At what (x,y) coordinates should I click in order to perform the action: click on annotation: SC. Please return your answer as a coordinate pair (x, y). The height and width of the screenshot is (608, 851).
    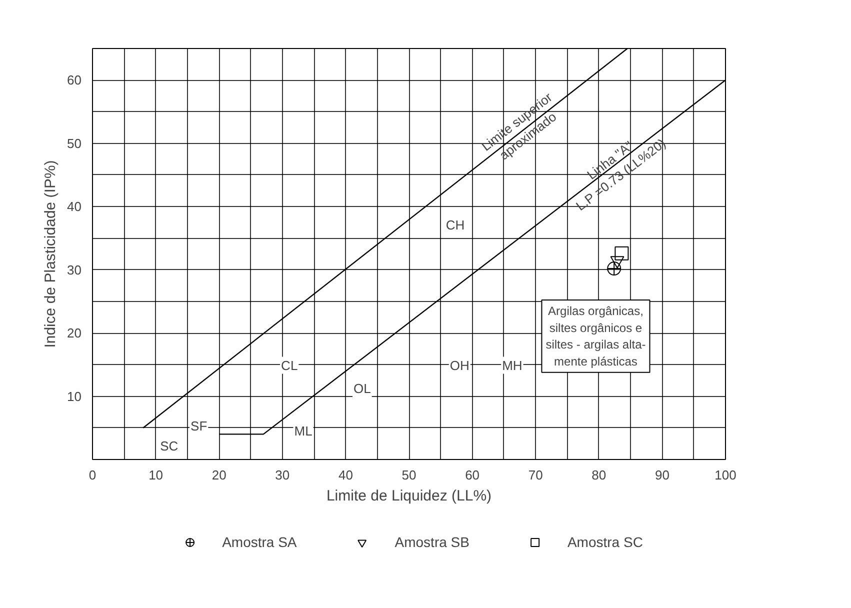
    Looking at the image, I should click on (169, 446).